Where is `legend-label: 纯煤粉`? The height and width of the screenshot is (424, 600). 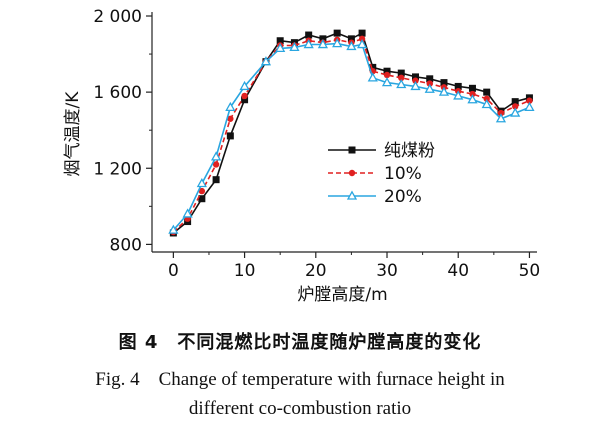
legend-label: 纯煤粉 is located at coordinates (409, 151).